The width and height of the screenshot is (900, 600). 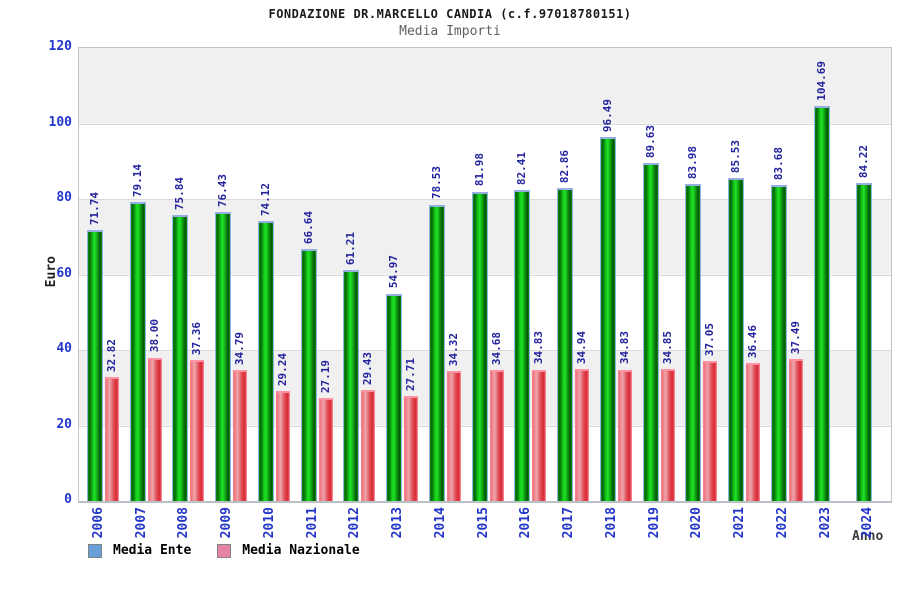 I want to click on value-label: 76.43, so click(x=223, y=191).